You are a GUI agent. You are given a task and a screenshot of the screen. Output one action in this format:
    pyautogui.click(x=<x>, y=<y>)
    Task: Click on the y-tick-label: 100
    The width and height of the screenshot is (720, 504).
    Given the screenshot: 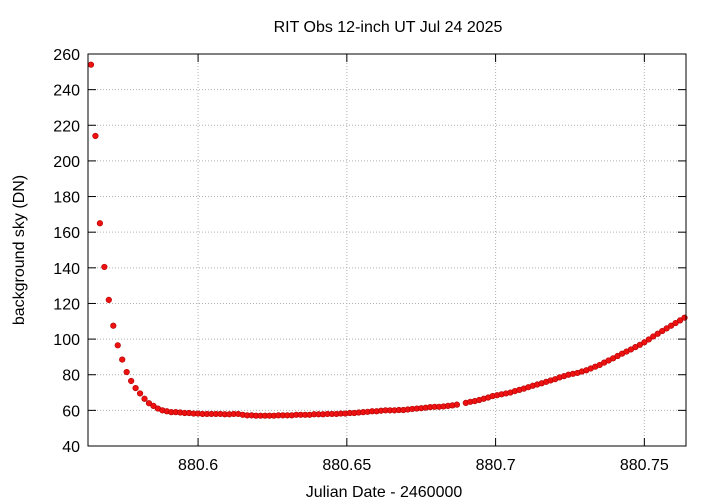 What is the action you would take?
    pyautogui.click(x=66, y=340)
    